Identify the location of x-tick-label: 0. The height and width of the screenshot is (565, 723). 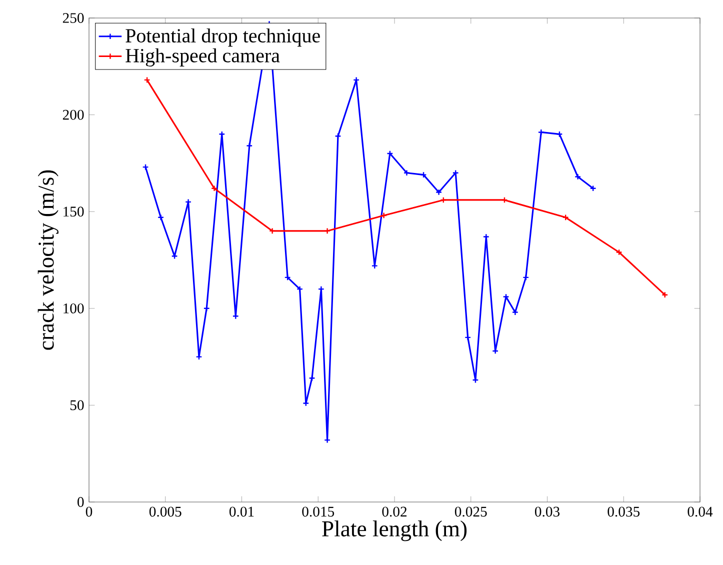
(89, 511).